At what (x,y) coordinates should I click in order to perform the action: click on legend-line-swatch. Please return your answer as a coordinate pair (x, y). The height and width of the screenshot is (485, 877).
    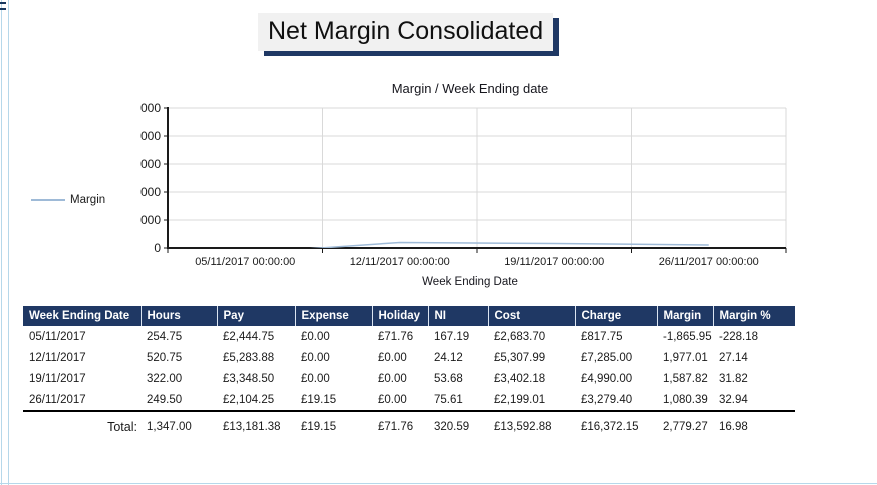
    Looking at the image, I should click on (48, 200).